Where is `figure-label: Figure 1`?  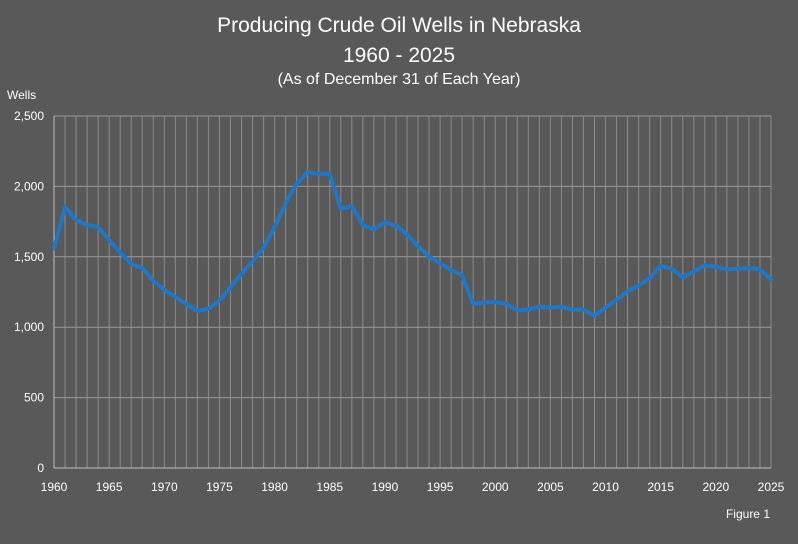 figure-label: Figure 1 is located at coordinates (747, 514).